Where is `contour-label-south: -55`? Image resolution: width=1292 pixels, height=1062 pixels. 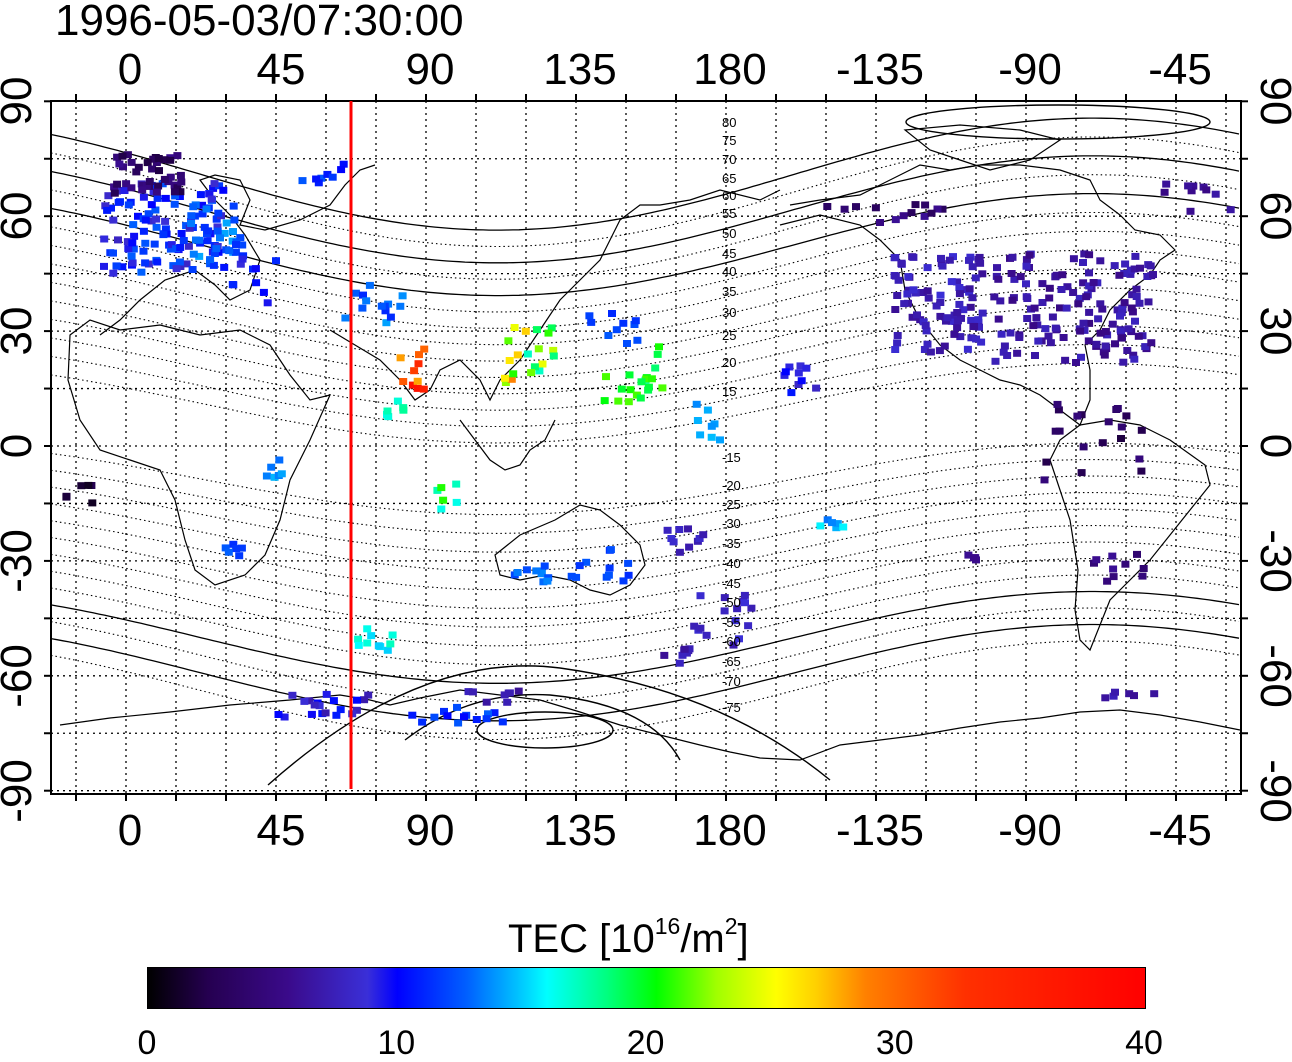 contour-label-south: -55 is located at coordinates (731, 622).